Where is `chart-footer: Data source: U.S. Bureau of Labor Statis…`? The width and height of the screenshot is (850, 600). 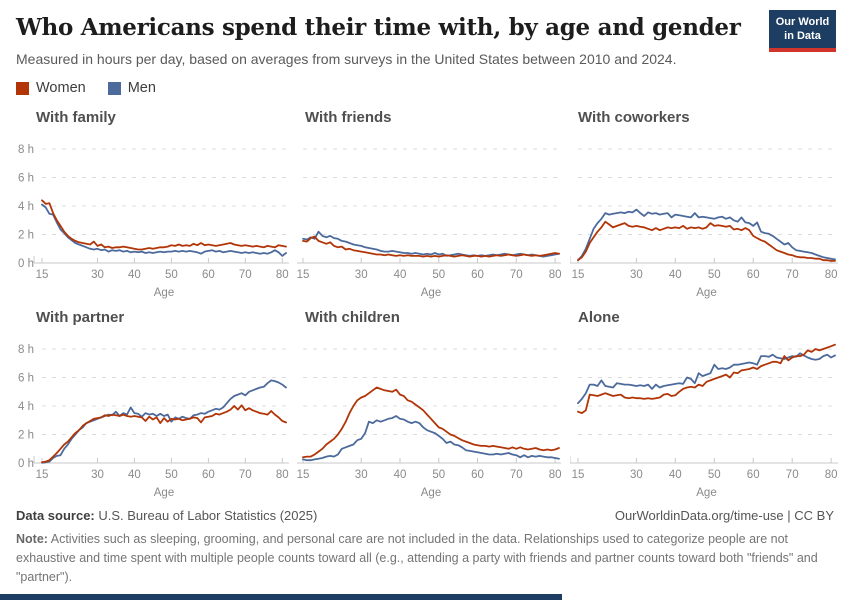 chart-footer: Data source: U.S. Bureau of Labor Statis… is located at coordinates (425, 547).